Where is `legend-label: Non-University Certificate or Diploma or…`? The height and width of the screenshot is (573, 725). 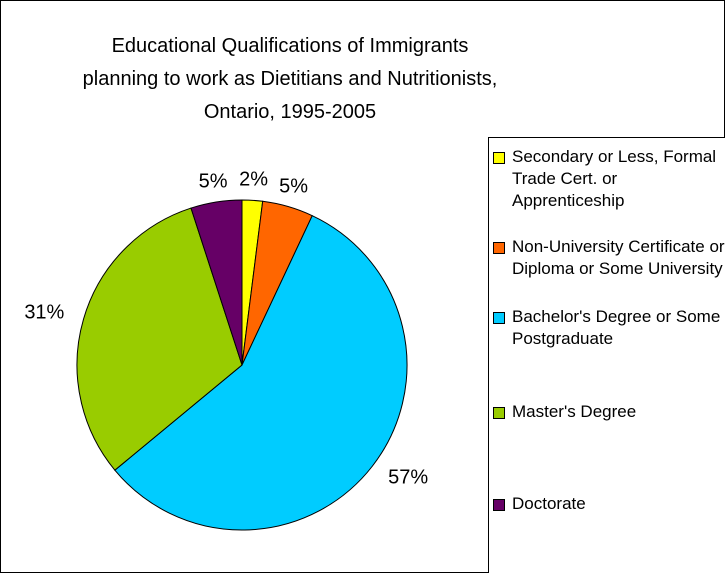
legend-label: Non-University Certificate or Diploma or… is located at coordinates (618, 257).